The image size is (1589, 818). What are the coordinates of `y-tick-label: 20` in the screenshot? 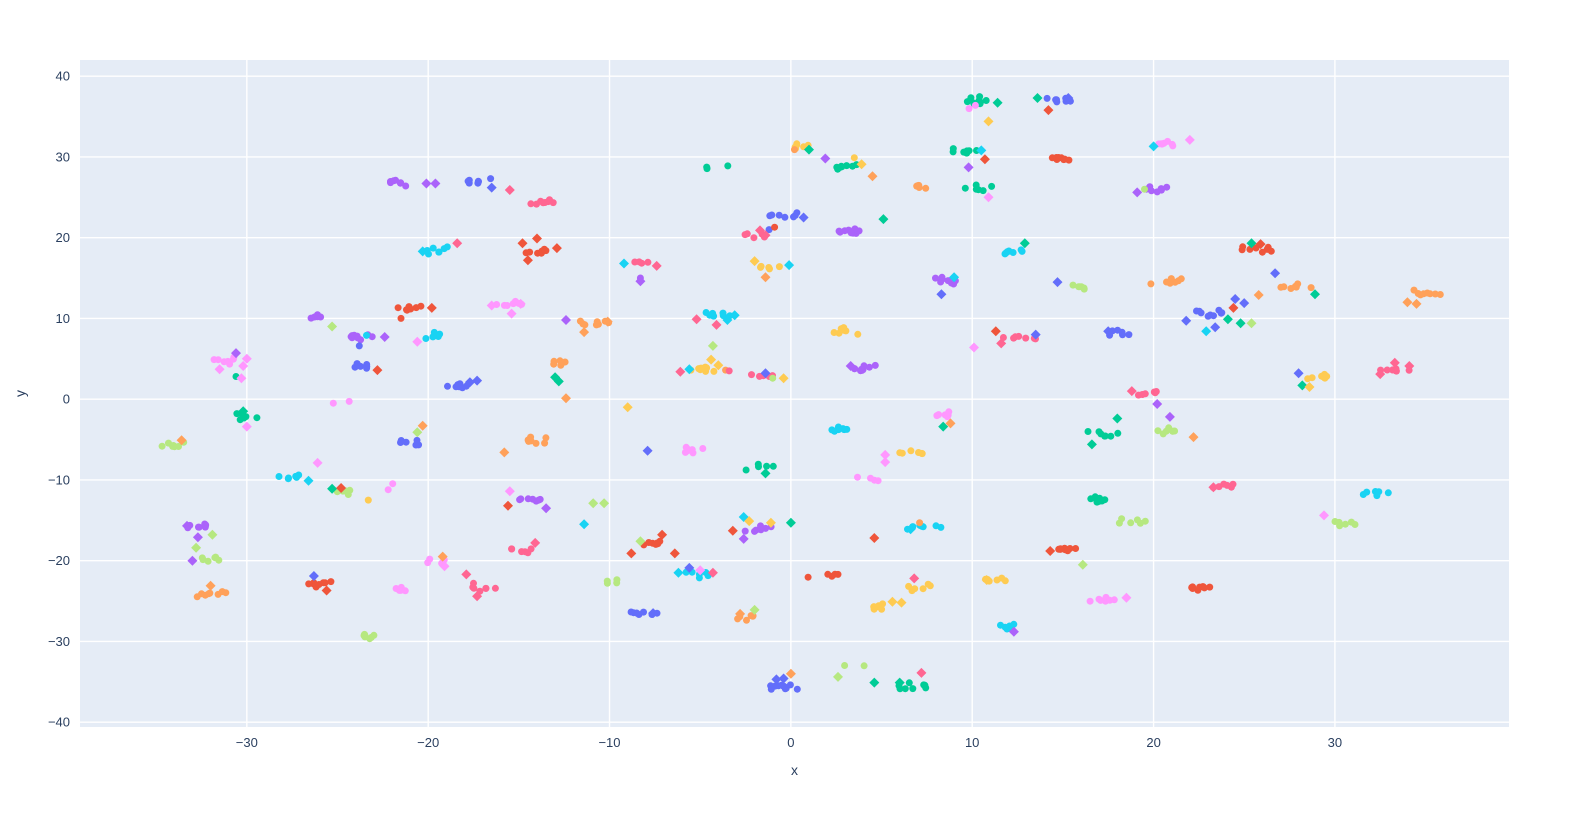 It's located at (63, 237).